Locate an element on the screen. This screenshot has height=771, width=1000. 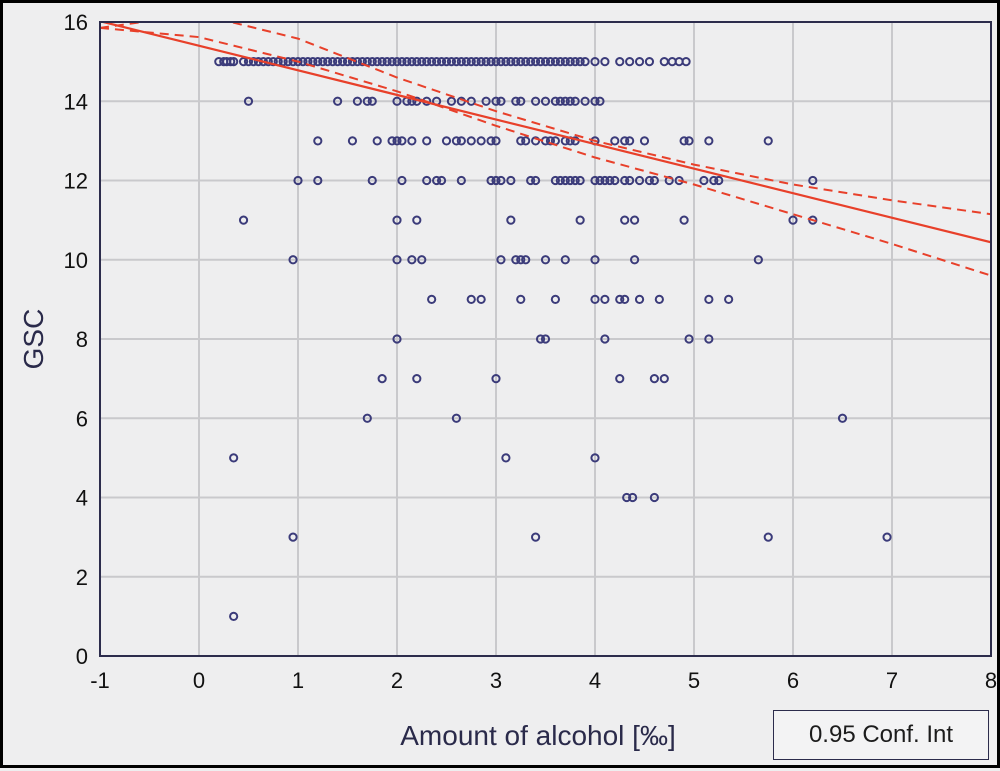
y-tick-label: 16 is located at coordinates (76, 22).